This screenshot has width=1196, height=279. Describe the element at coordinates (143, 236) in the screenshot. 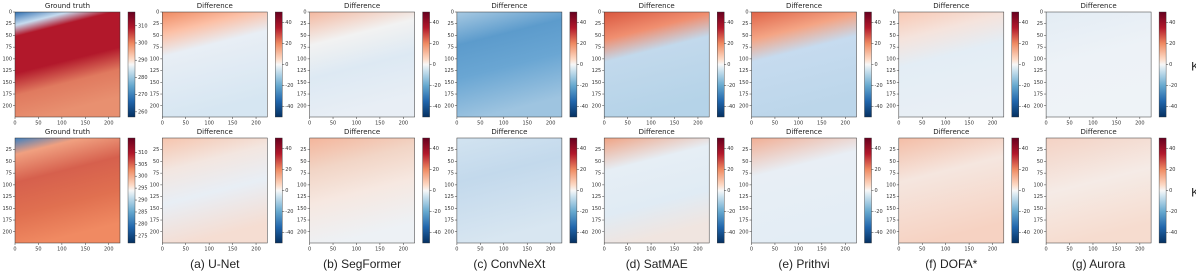

I see `colorbar-tick-label: 275` at that location.